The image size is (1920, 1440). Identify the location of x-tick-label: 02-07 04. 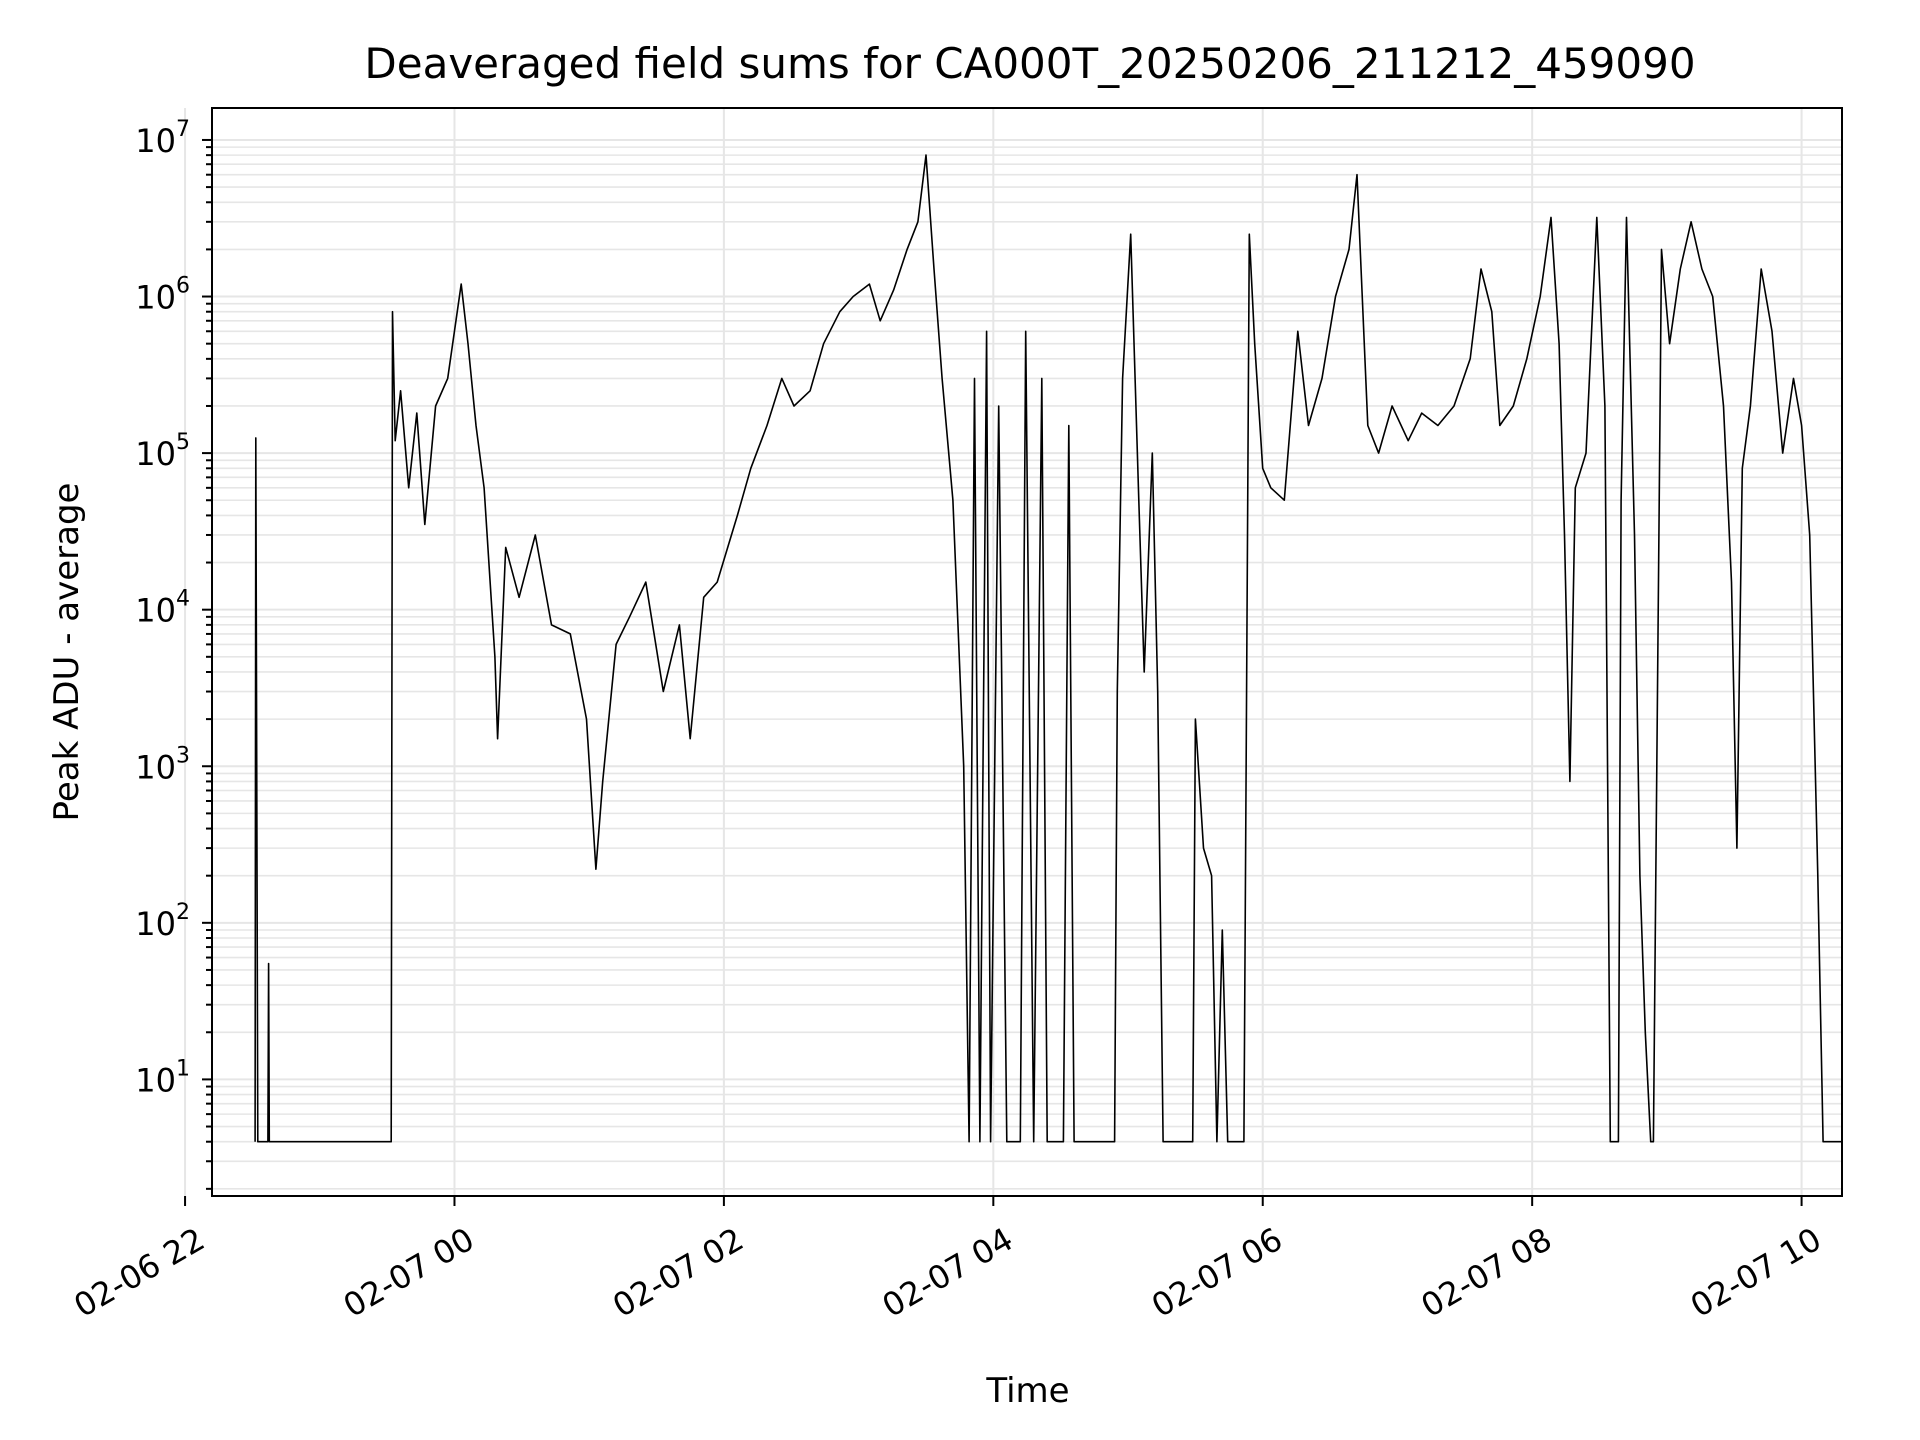
(948, 1272).